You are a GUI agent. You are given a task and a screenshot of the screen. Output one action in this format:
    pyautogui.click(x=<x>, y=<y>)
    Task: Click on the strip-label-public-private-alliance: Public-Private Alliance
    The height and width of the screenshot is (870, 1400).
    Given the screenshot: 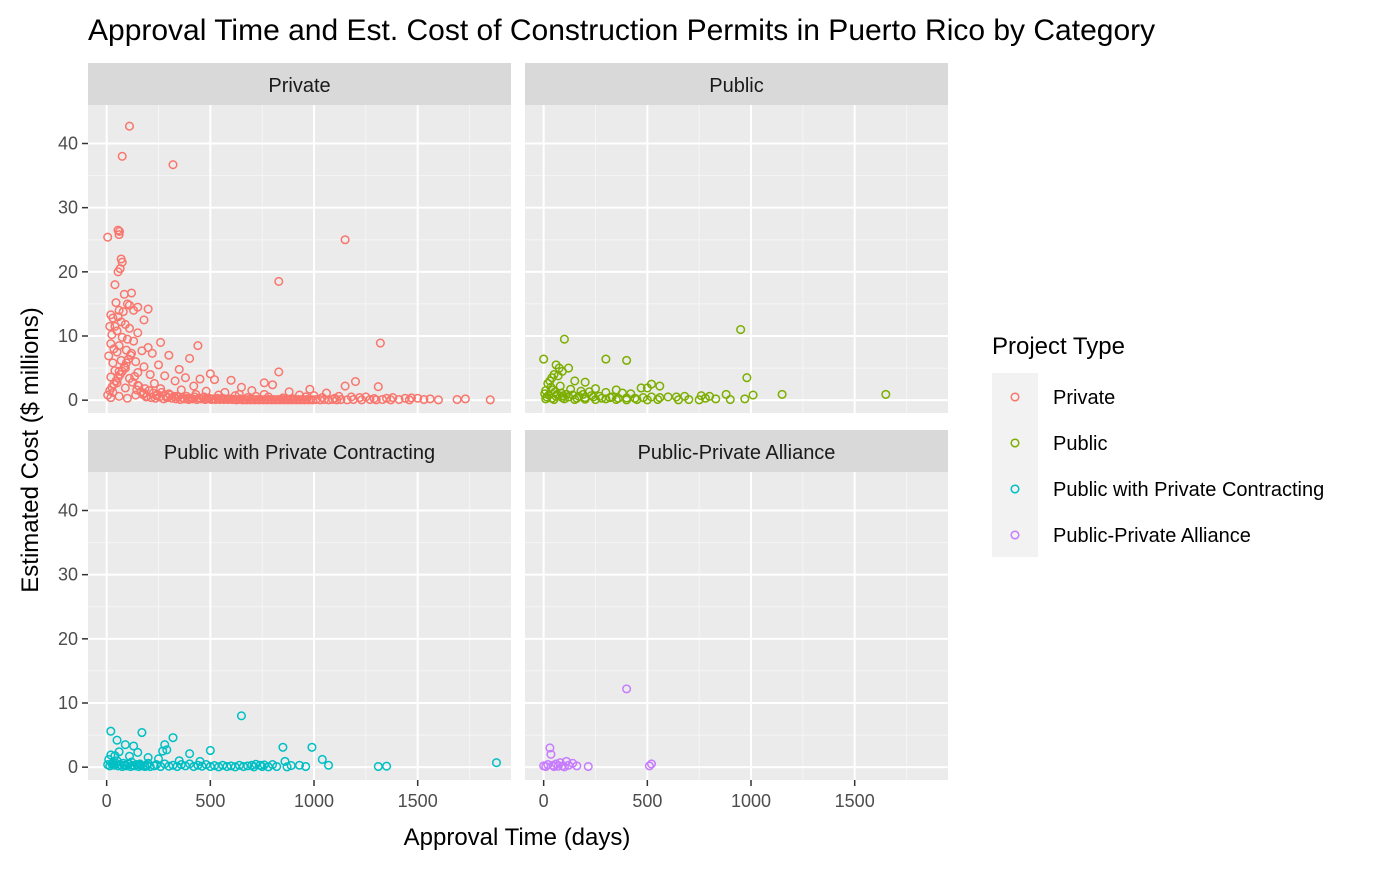 What is the action you would take?
    pyautogui.click(x=737, y=453)
    